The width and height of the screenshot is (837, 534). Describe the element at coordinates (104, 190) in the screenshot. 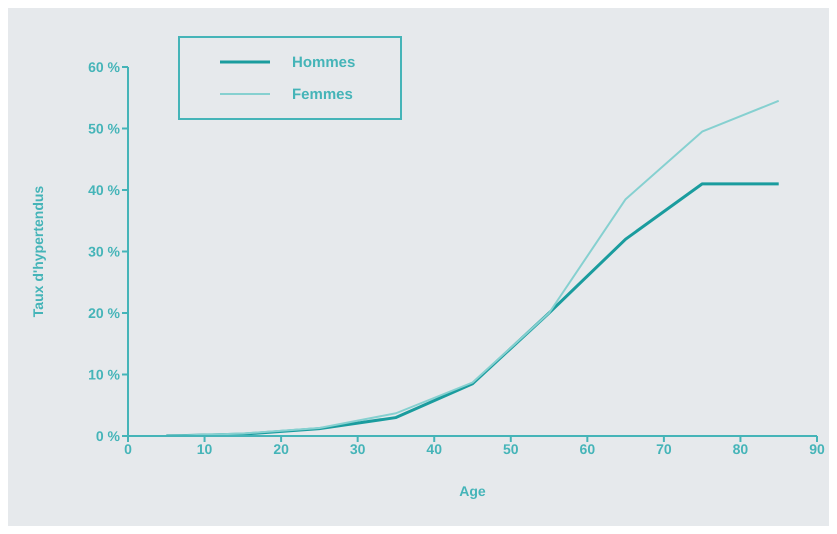

I see `y-tick-label: 40 %` at that location.